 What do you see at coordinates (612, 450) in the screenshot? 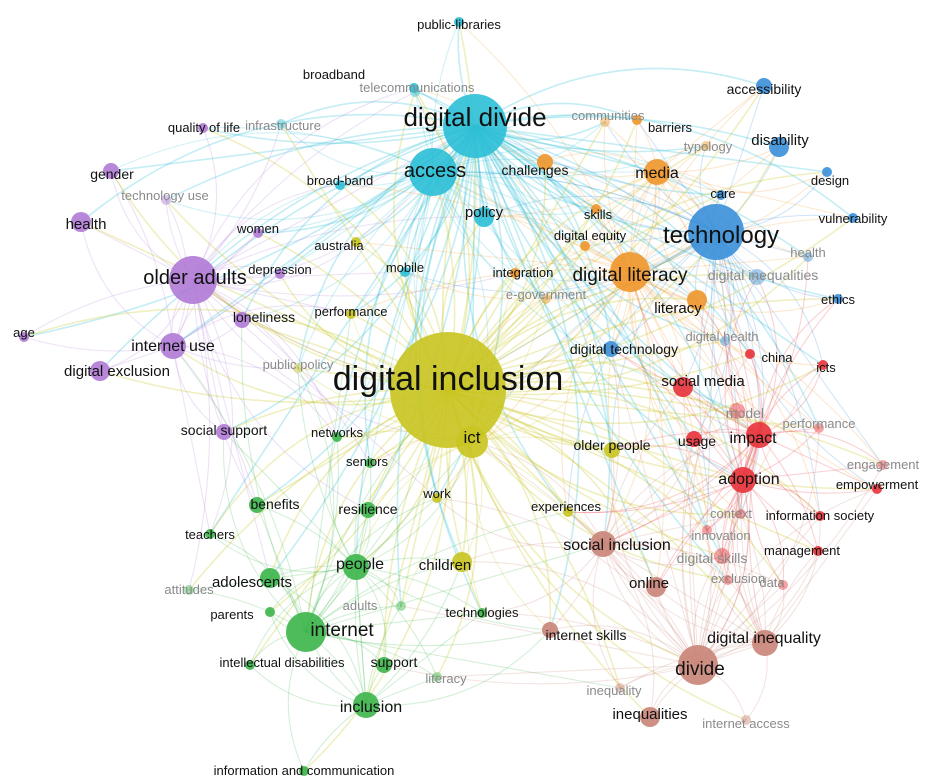
I see `node-bubble-older-people` at bounding box center [612, 450].